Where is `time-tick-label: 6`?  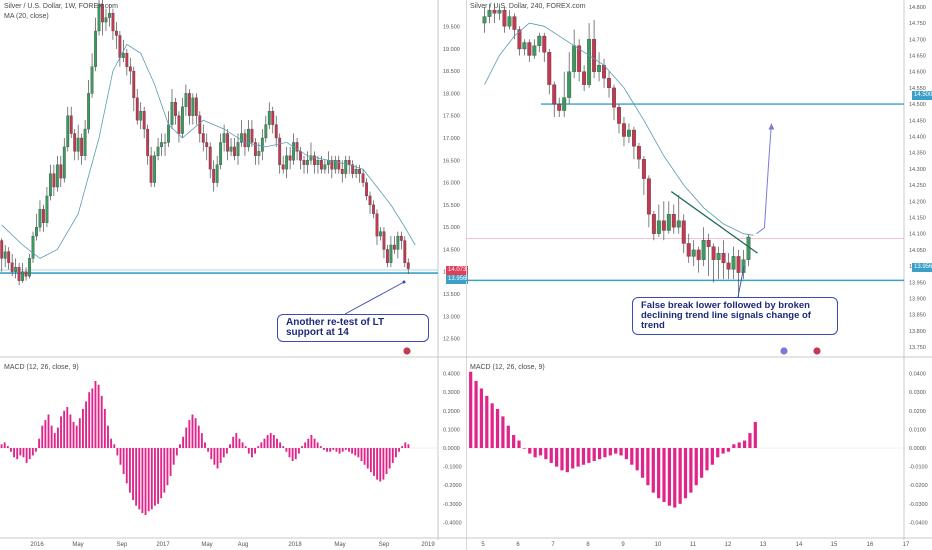 time-tick-label: 6 is located at coordinates (518, 545).